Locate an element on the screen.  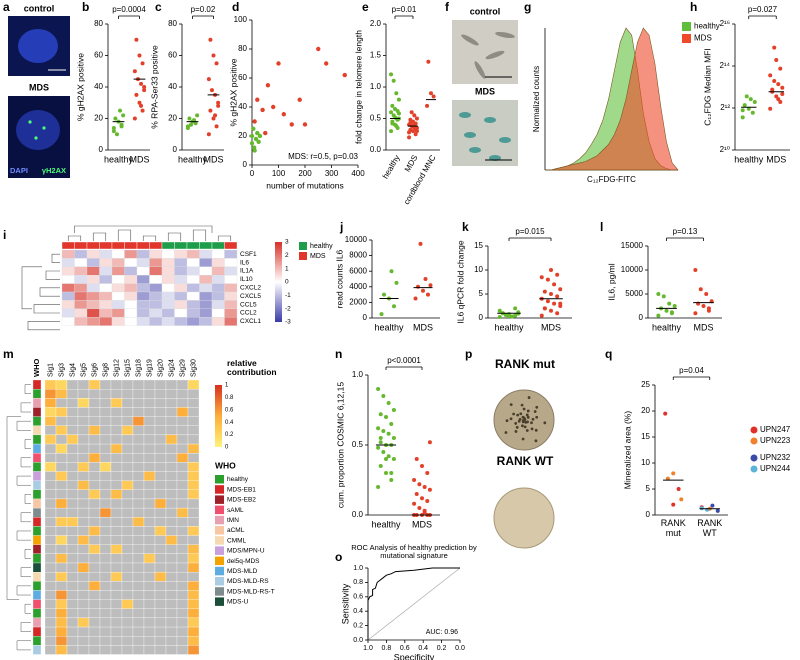
label: RANK mut is located at coordinates (673, 528).